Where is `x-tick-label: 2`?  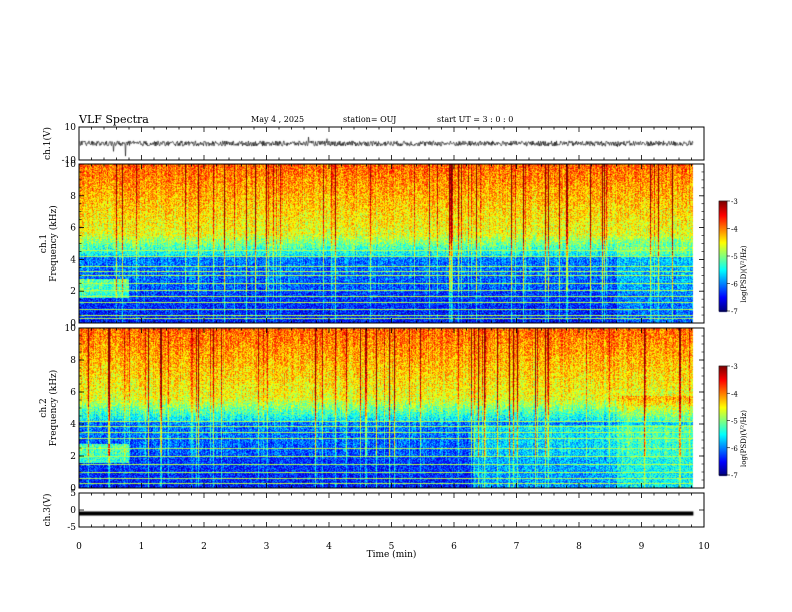 x-tick-label: 2 is located at coordinates (204, 547).